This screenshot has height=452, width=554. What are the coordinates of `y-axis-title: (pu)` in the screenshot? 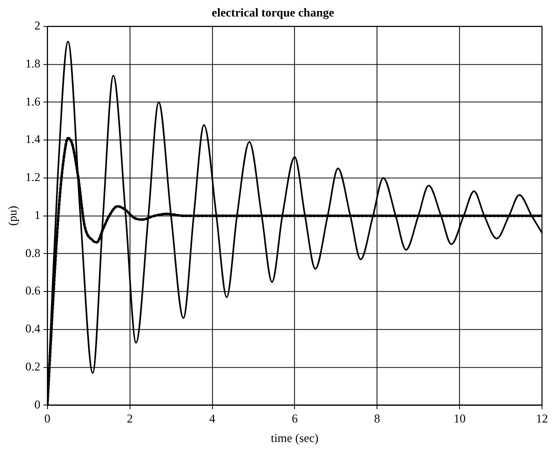 It's located at (12, 216).